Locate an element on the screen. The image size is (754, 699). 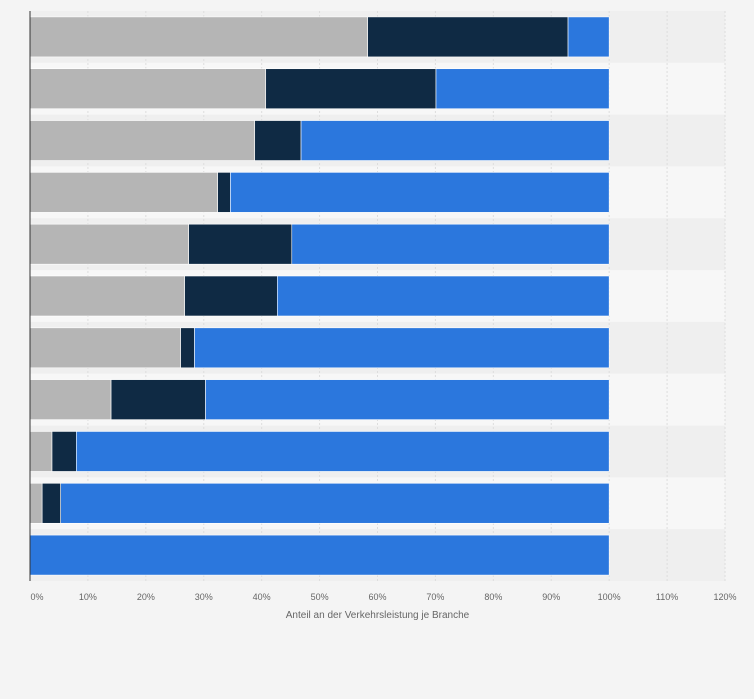
x-tick-label: 110% is located at coordinates (667, 597).